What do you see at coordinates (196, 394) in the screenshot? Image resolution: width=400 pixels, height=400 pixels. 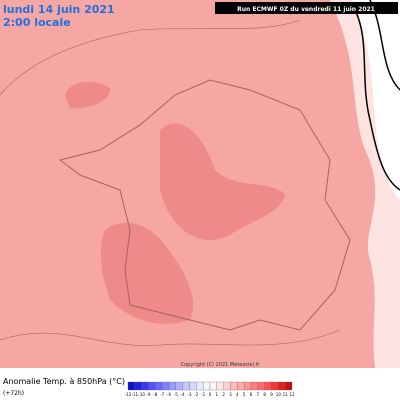 I see `colorbar-label: -2` at bounding box center [196, 394].